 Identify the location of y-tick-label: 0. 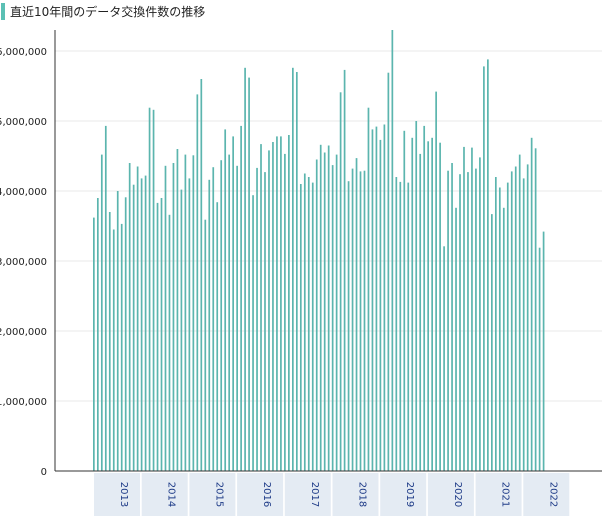
(44, 472).